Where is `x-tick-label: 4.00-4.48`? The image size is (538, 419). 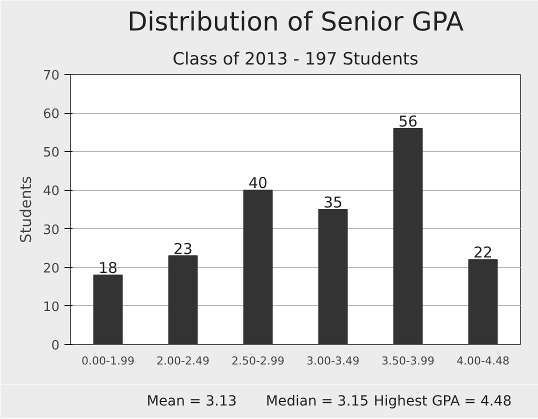 x-tick-label: 4.00-4.48 is located at coordinates (483, 361).